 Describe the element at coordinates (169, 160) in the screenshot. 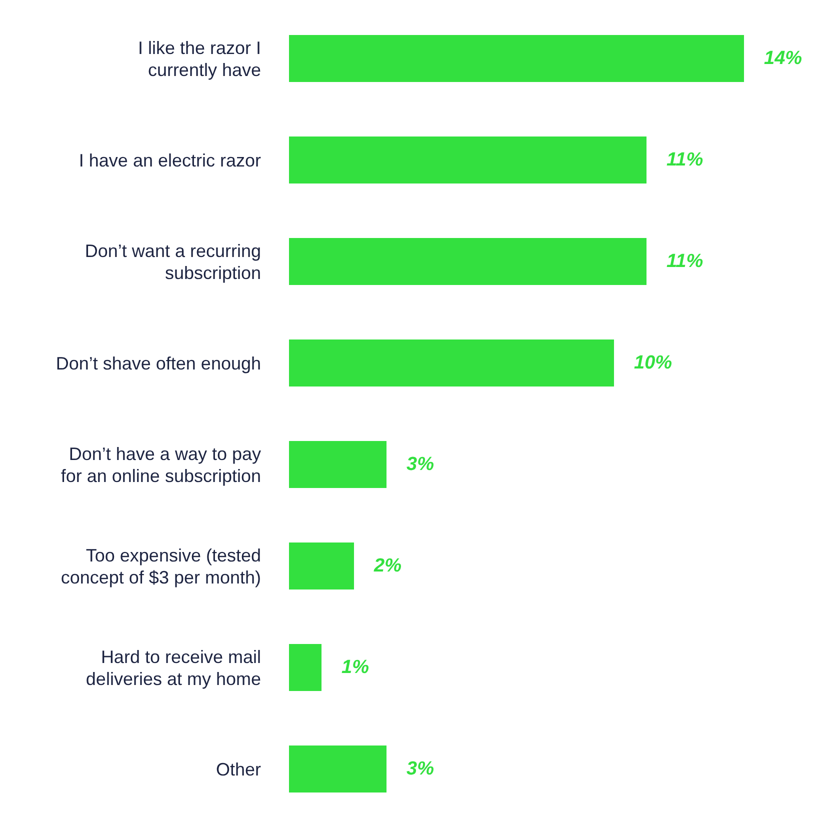

I see `y-tick-label: I have an electric razor` at that location.